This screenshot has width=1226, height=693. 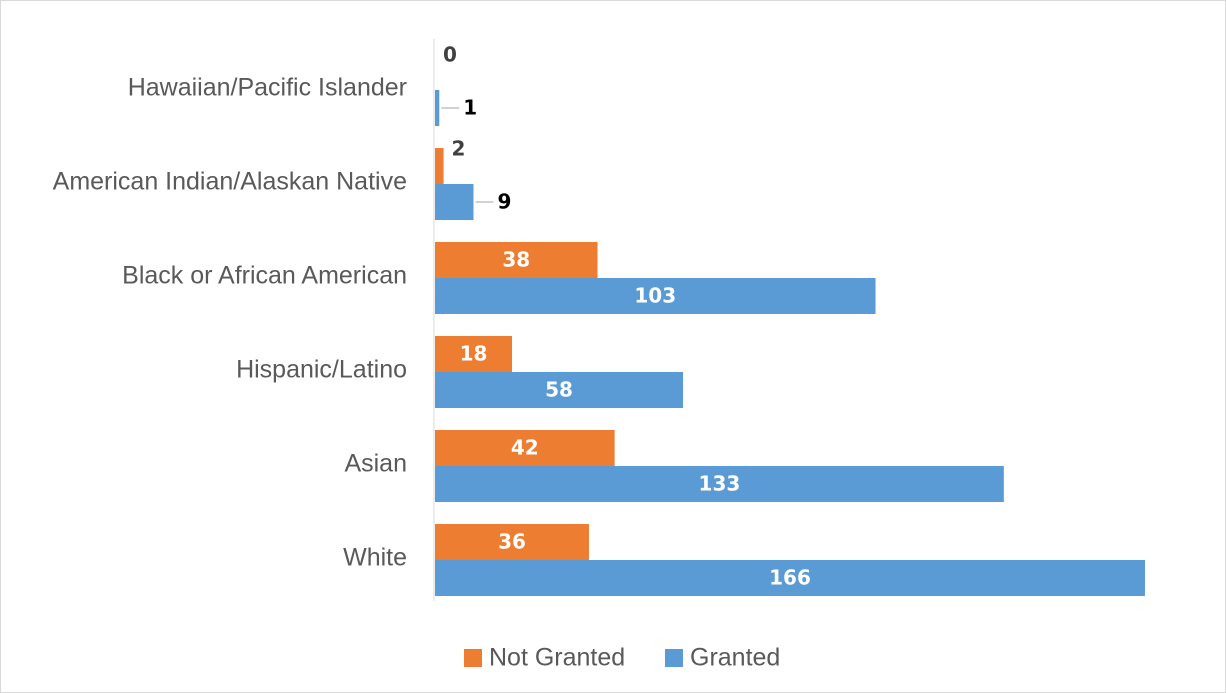 I want to click on data-label: 133, so click(x=720, y=484).